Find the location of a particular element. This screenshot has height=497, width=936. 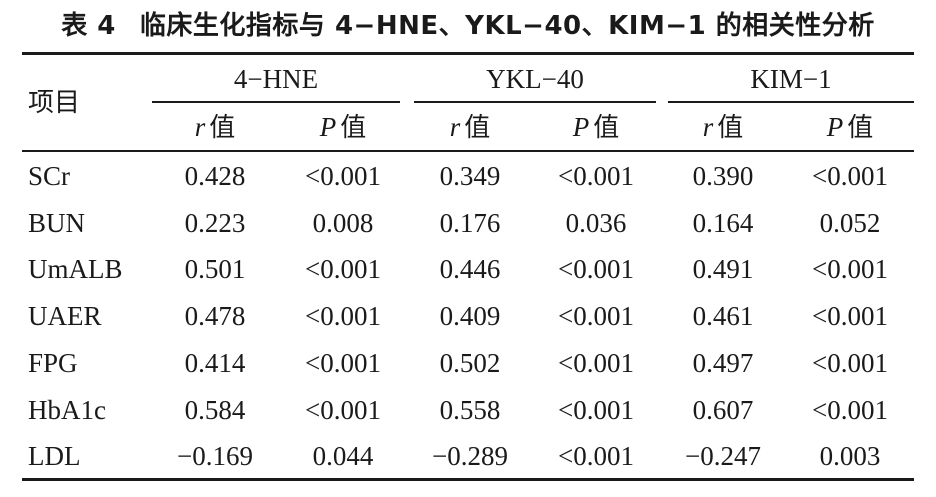

group-rule-4hne is located at coordinates (276, 102).